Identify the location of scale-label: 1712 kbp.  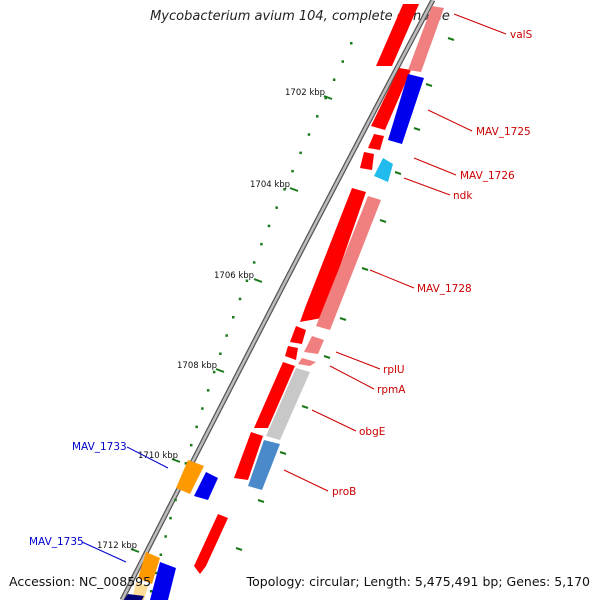
(117, 546).